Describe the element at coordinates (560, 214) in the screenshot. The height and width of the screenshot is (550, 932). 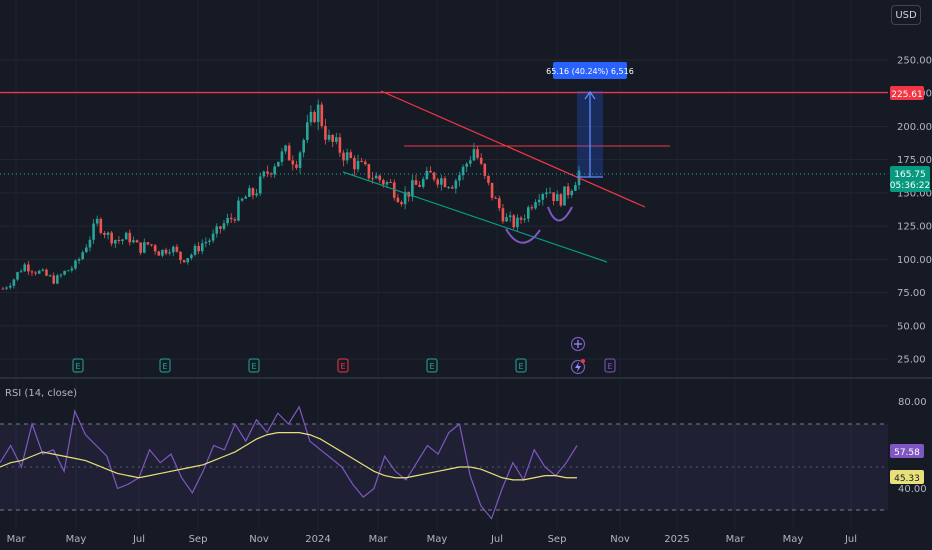
I see `cup-pattern-right` at that location.